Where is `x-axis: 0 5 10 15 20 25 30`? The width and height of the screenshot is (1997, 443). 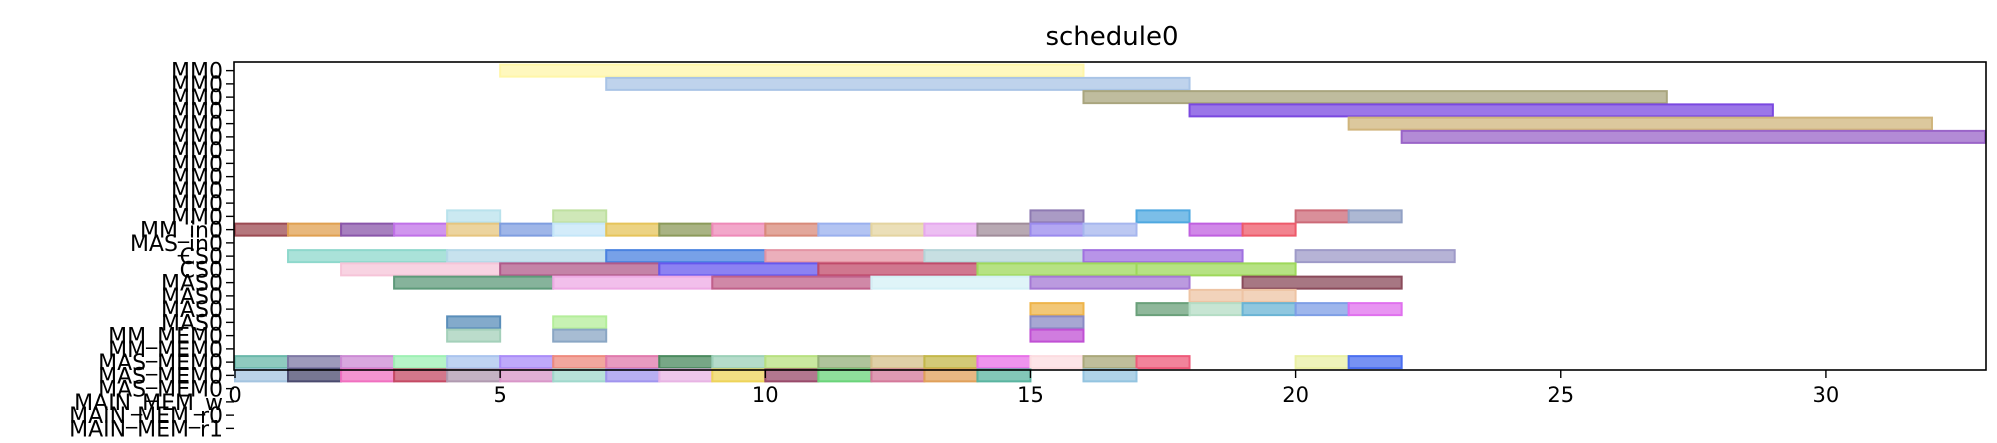
x-axis: 0 5 10 15 20 25 30 is located at coordinates (1033, 388).